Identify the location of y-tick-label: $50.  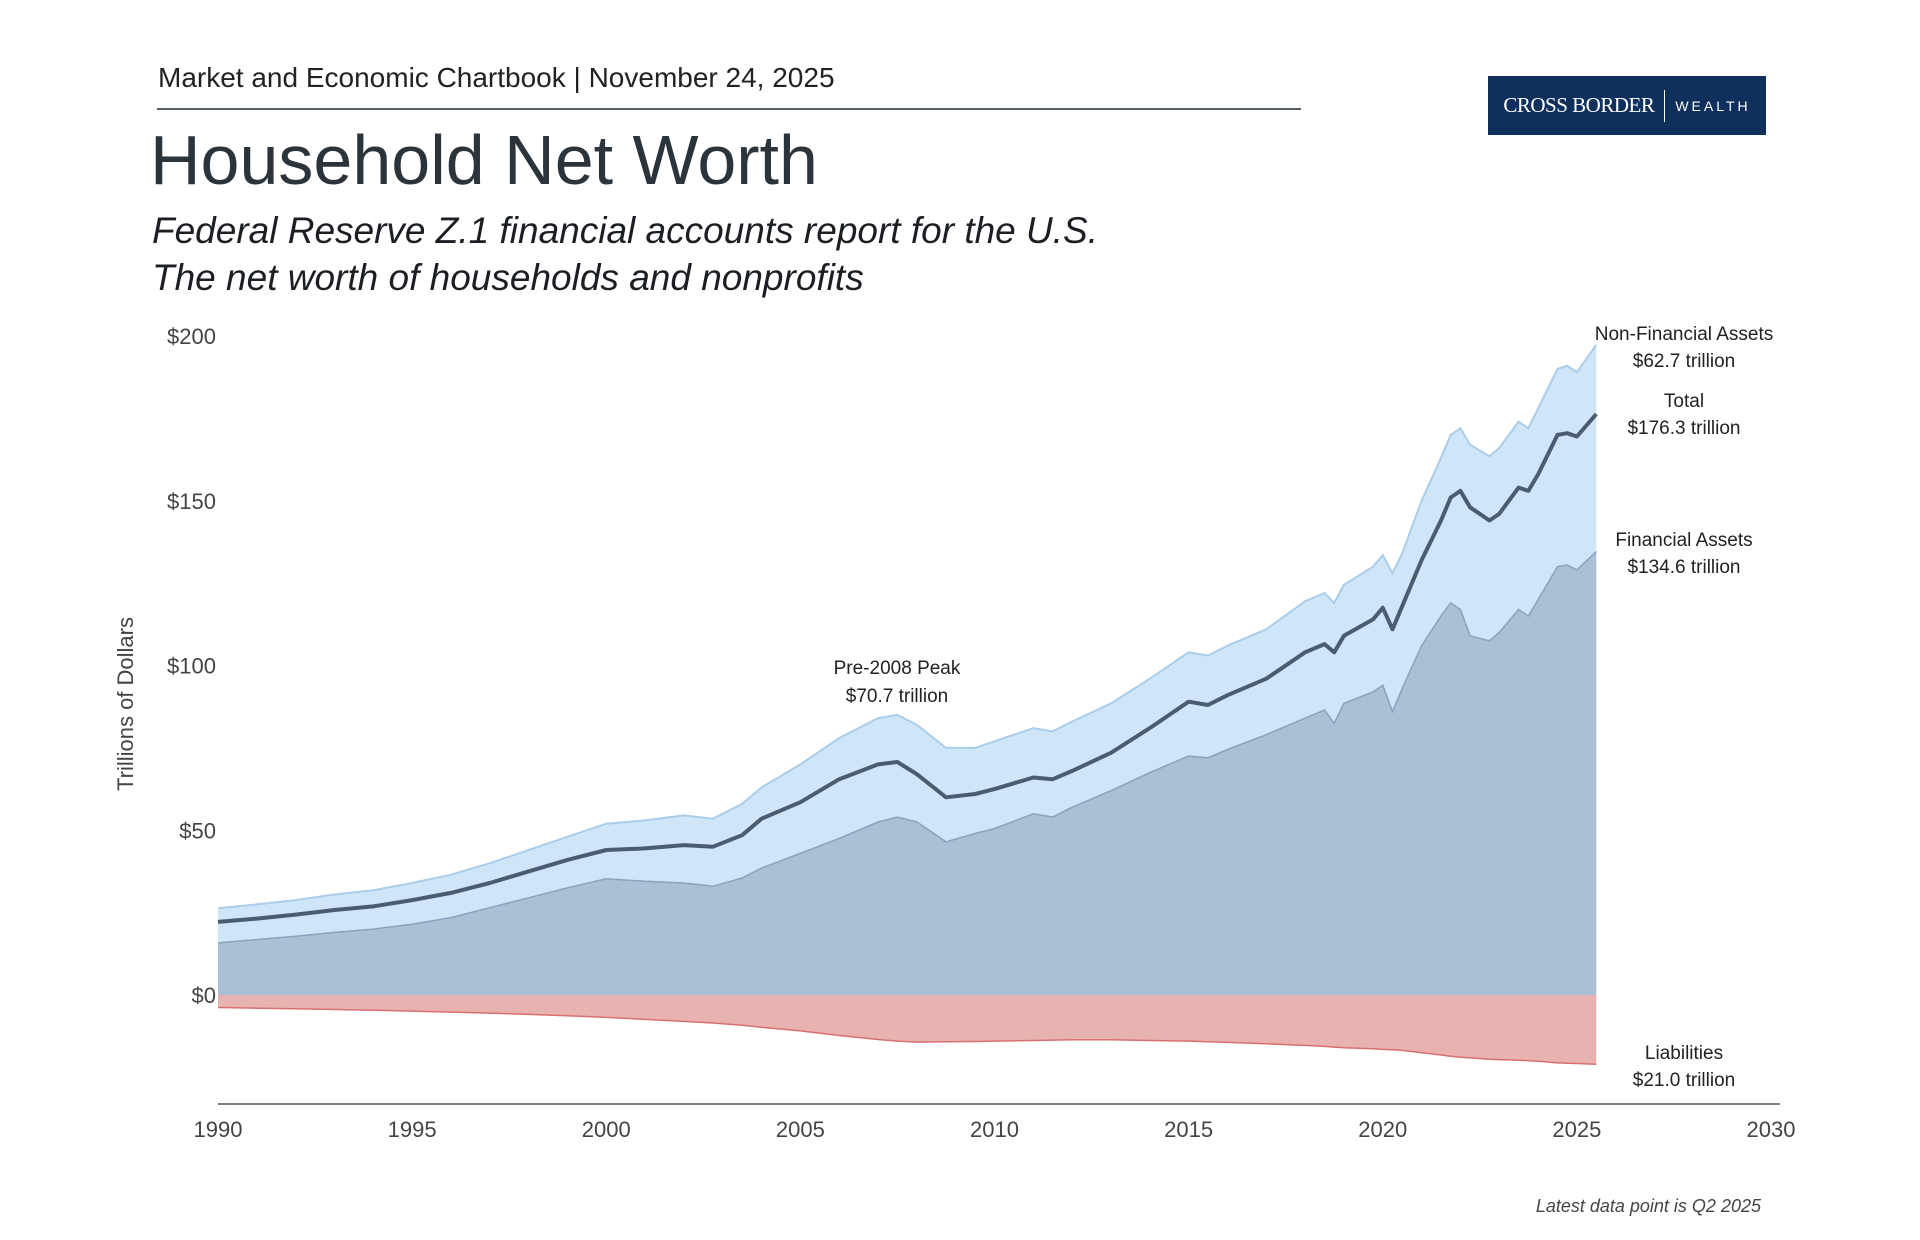
(197, 830).